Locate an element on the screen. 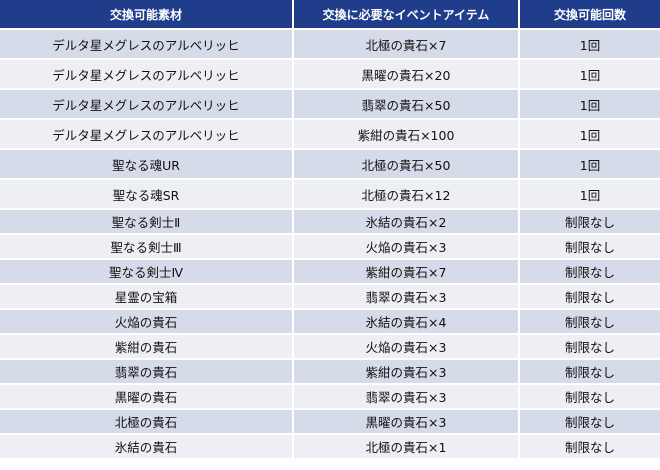 The height and width of the screenshot is (470, 660). required-item-cell: 黒曜の貴石×3 is located at coordinates (407, 422).